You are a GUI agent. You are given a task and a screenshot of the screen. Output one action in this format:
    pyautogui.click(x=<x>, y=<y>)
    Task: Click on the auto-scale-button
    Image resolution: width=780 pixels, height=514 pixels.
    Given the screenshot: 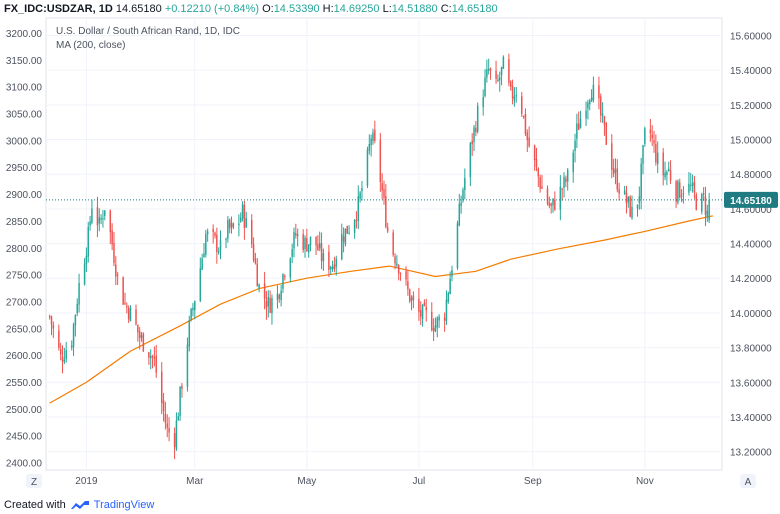 What is the action you would take?
    pyautogui.click(x=748, y=481)
    